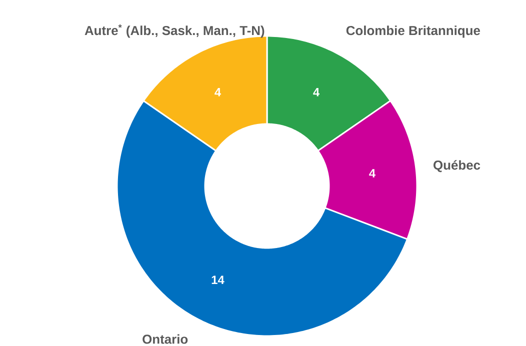 This screenshot has width=526, height=346. Describe the element at coordinates (218, 280) in the screenshot. I see `data-label: 14` at that location.